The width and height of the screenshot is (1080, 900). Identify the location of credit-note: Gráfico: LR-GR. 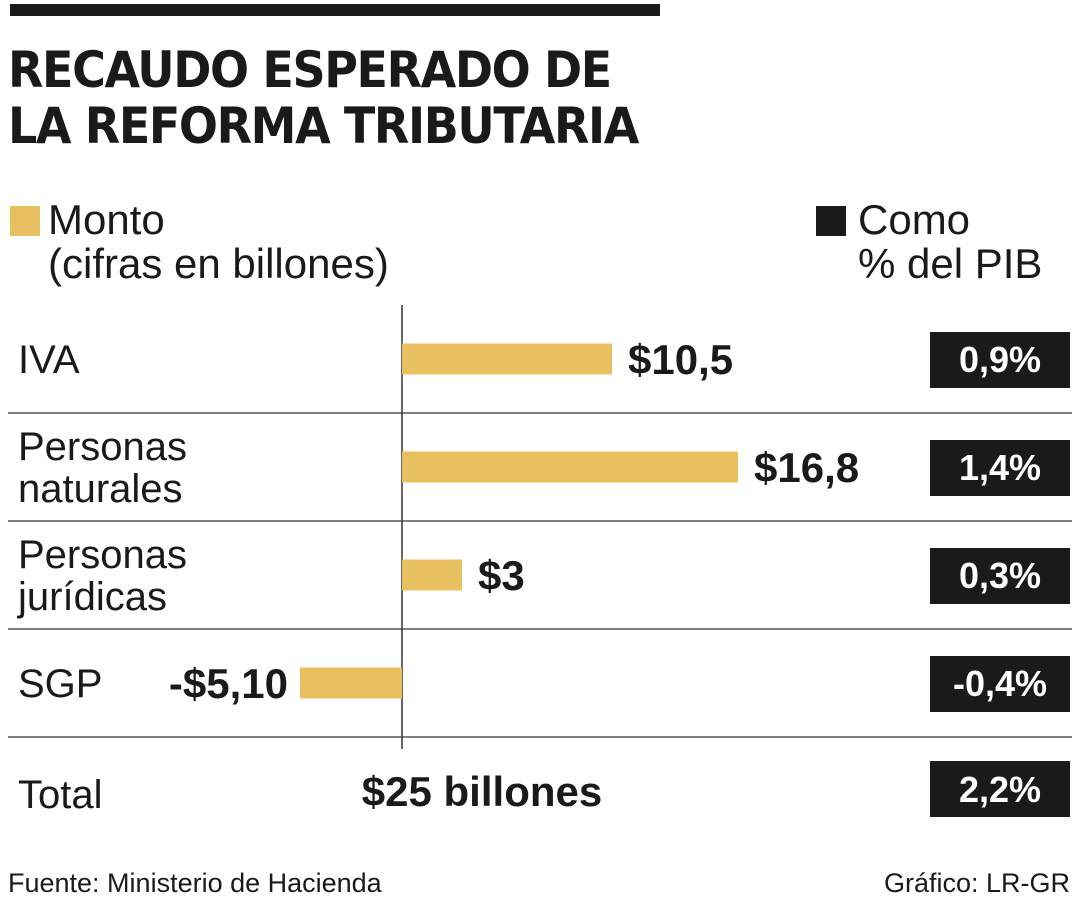
(976, 883).